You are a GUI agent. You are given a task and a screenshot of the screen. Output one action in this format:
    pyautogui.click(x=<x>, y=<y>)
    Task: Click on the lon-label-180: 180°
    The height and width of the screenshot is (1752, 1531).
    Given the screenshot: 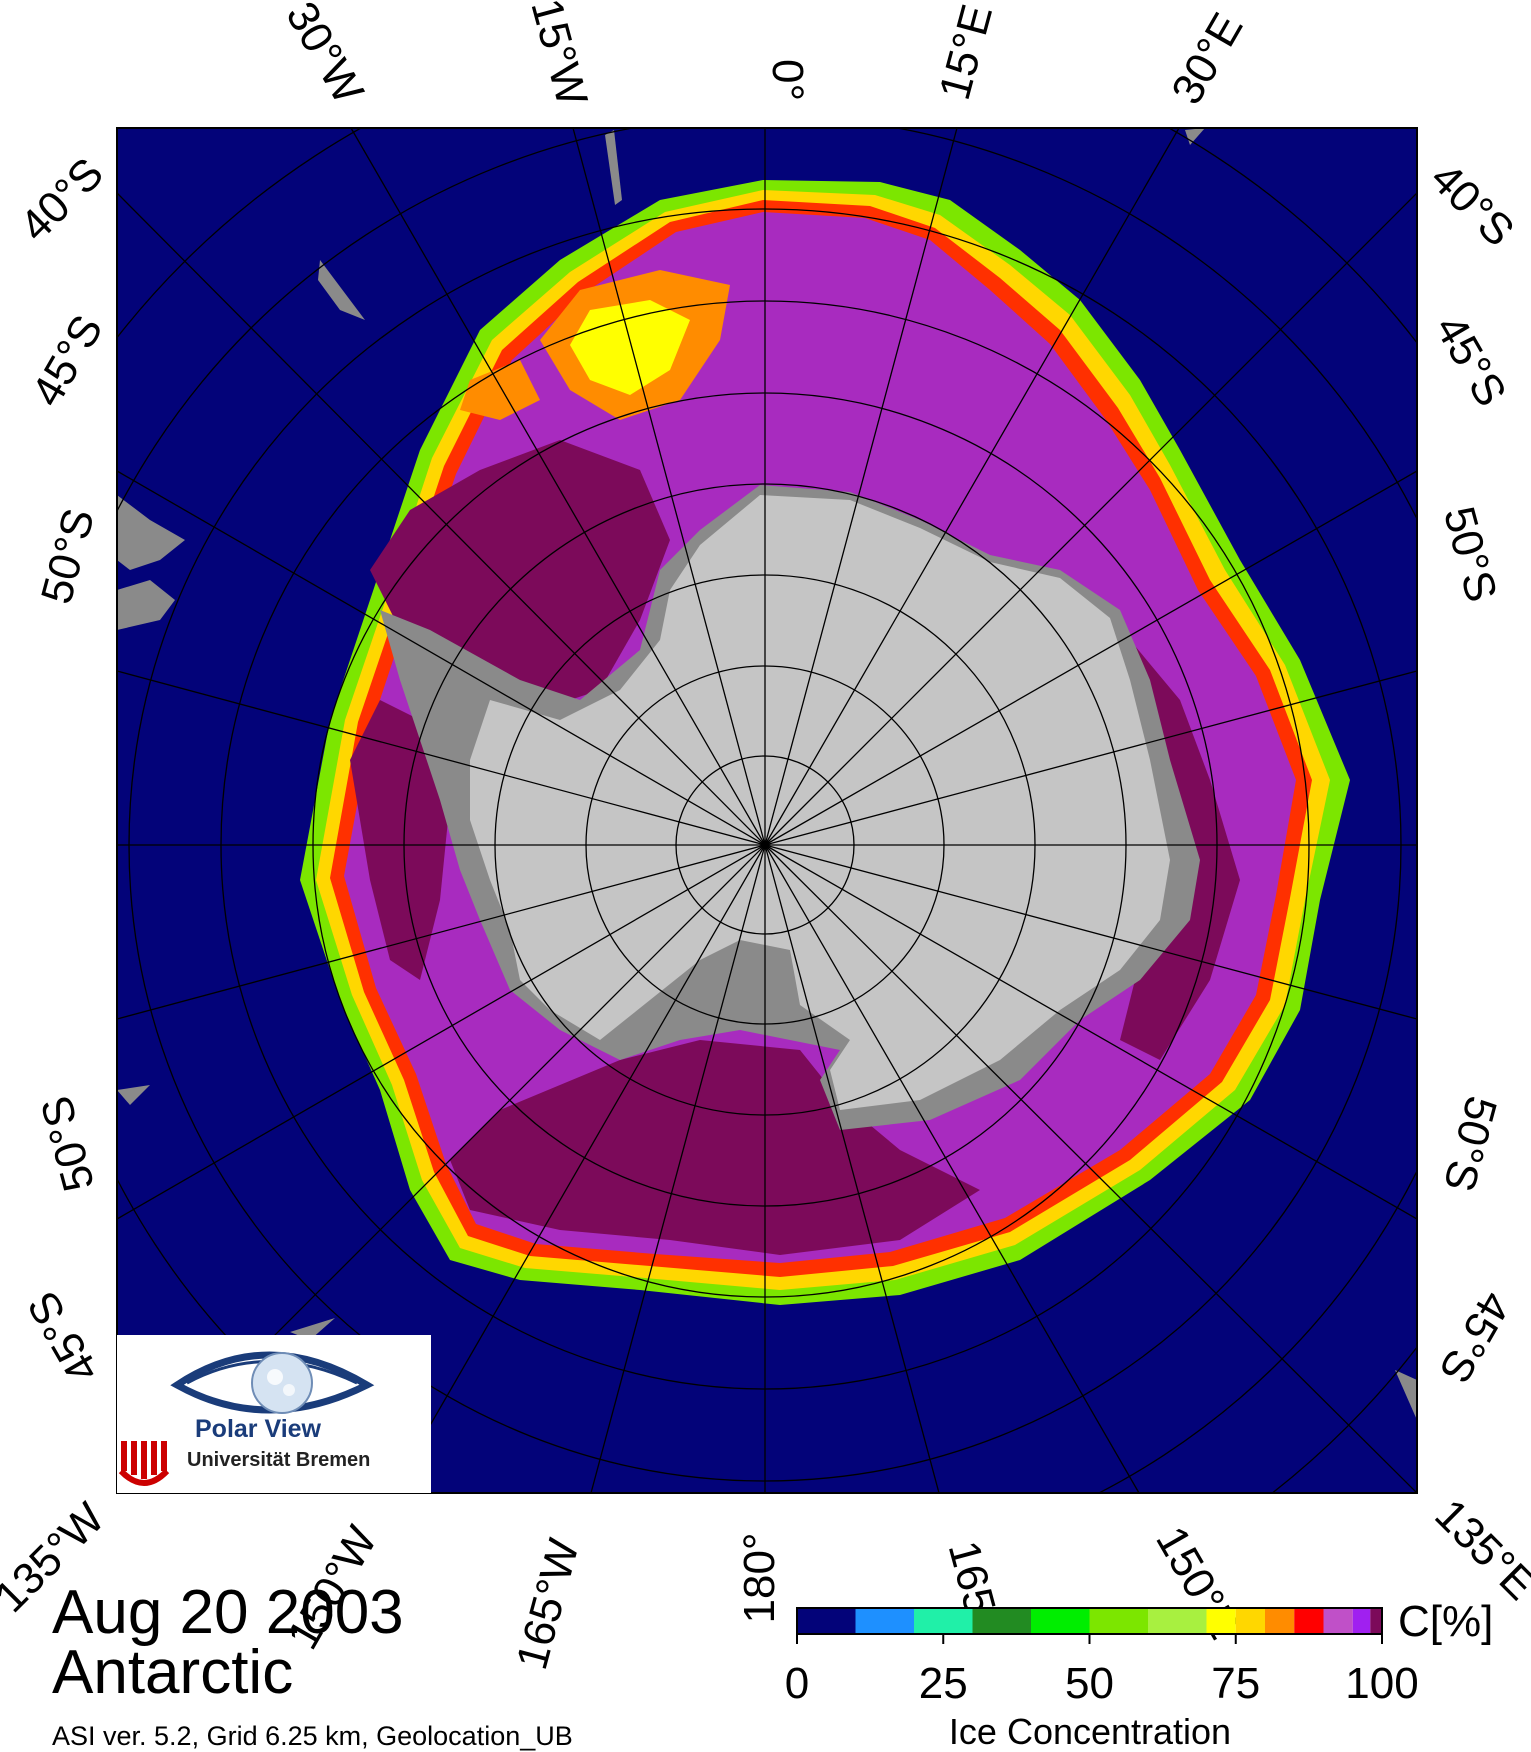 What is the action you would take?
    pyautogui.click(x=759, y=1577)
    